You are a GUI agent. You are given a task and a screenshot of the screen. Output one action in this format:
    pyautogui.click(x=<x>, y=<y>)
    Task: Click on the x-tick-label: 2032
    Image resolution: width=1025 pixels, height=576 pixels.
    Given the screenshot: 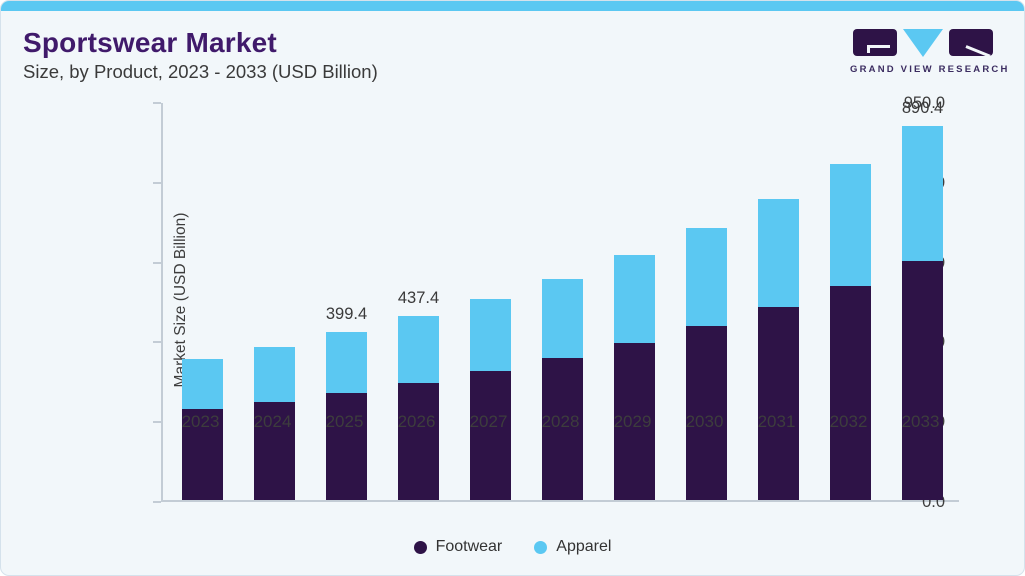 What is the action you would take?
    pyautogui.click(x=848, y=421)
    